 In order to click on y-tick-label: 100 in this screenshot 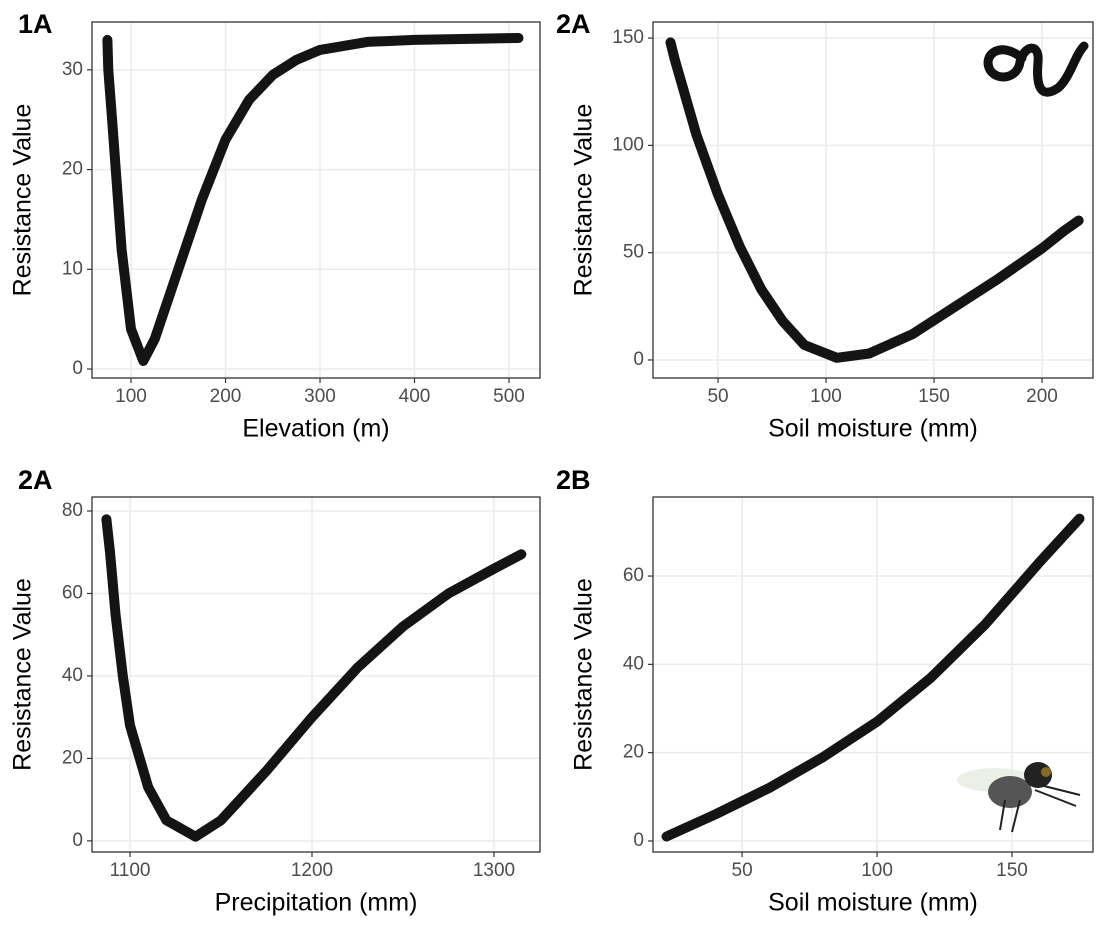, I will do `click(628, 144)`.